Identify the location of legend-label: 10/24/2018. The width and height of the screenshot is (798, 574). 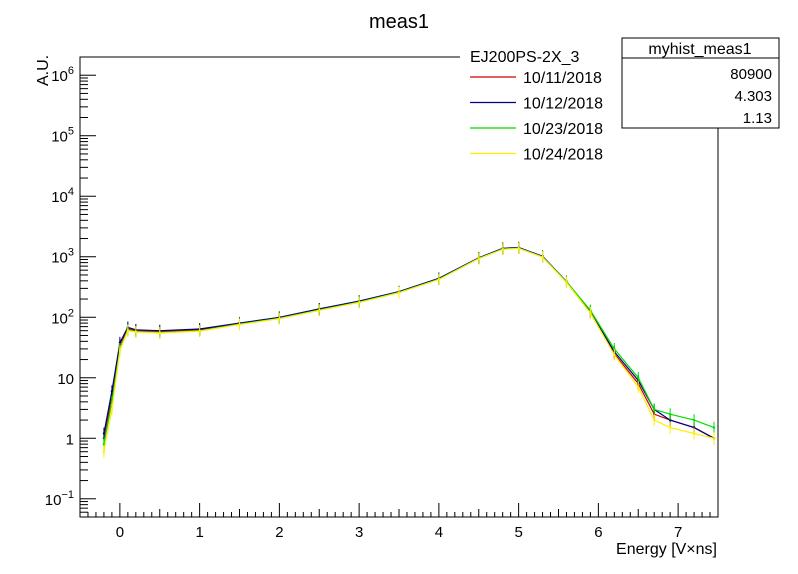
(563, 155).